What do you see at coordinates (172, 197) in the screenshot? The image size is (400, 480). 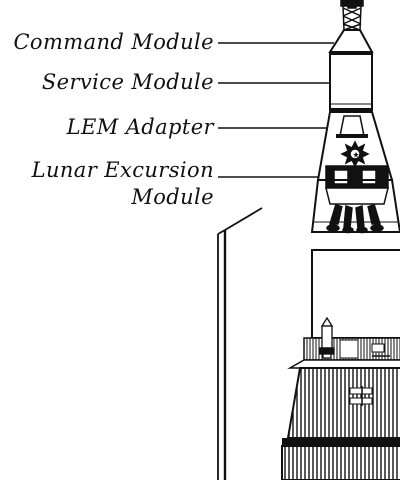 I see `label-lunar-excursion-line2: Module` at bounding box center [172, 197].